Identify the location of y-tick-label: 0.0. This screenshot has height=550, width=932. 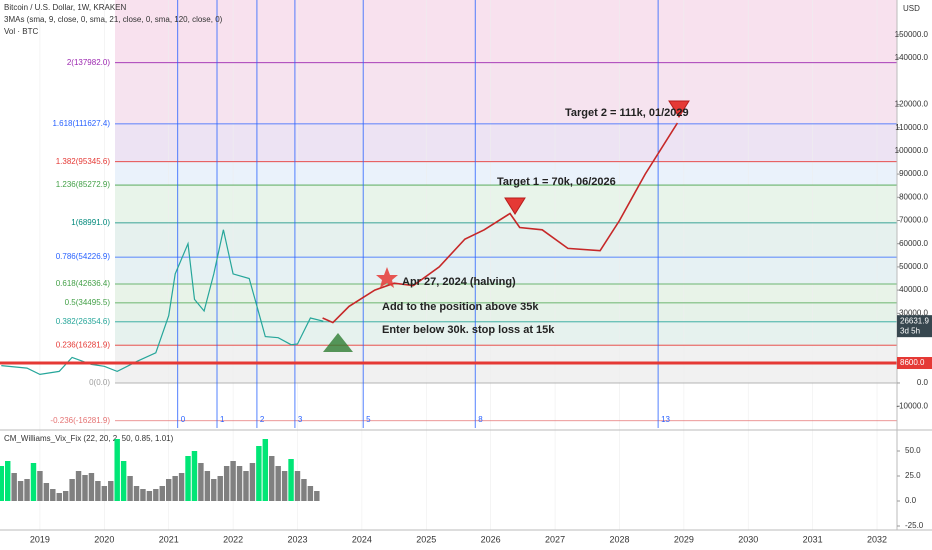
(923, 382).